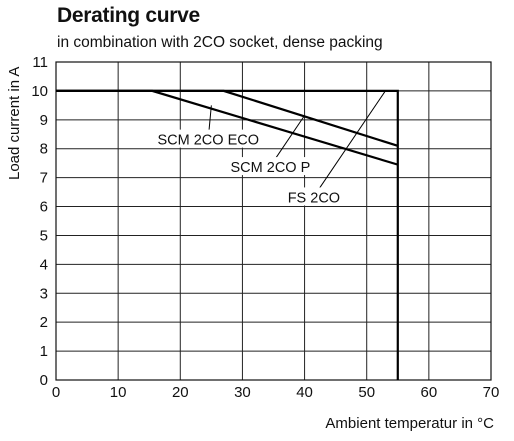 This screenshot has height=441, width=514. What do you see at coordinates (44, 207) in the screenshot?
I see `y-tick-label: 6` at bounding box center [44, 207].